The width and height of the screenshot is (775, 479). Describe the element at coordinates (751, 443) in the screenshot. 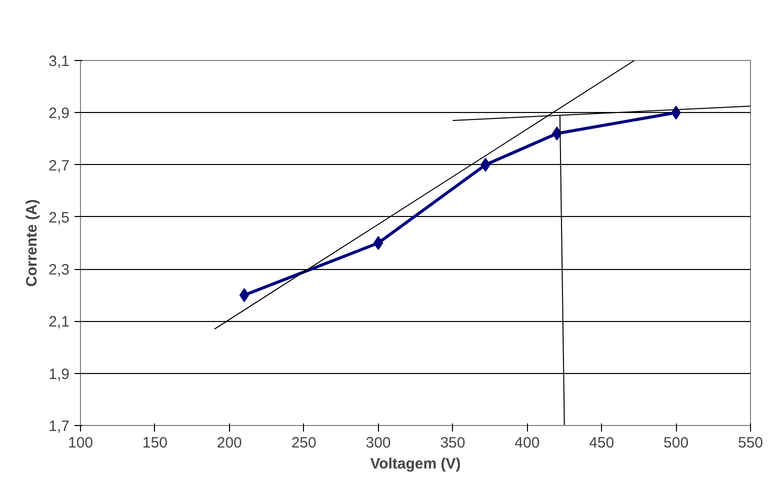

I see `x-tick-label: 550` at that location.